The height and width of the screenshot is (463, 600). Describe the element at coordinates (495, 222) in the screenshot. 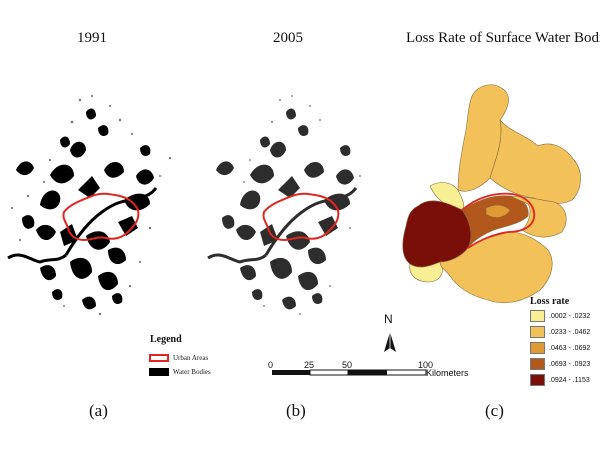

I see `district-urban-core` at that location.